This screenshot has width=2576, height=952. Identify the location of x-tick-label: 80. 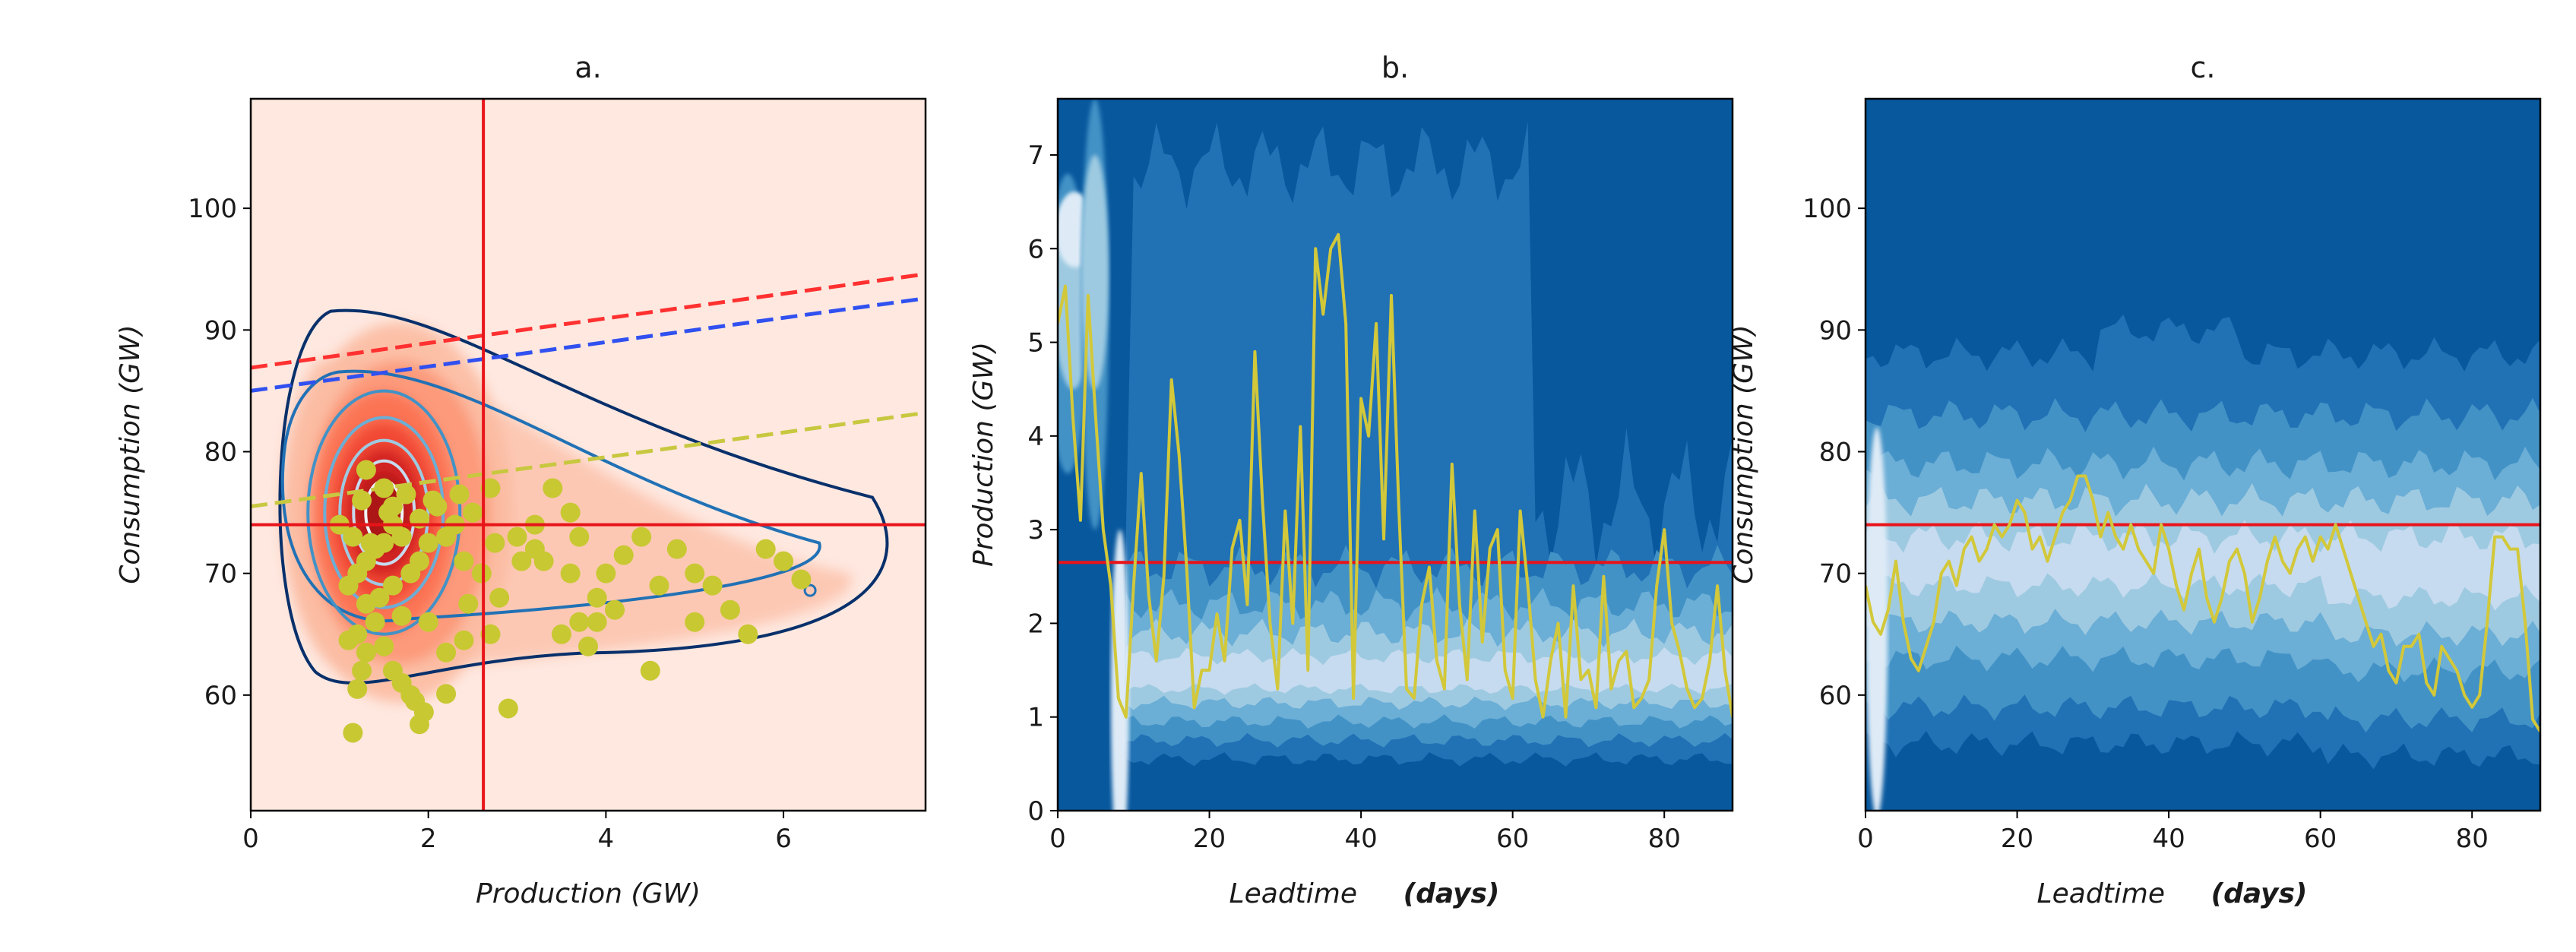
(1664, 839).